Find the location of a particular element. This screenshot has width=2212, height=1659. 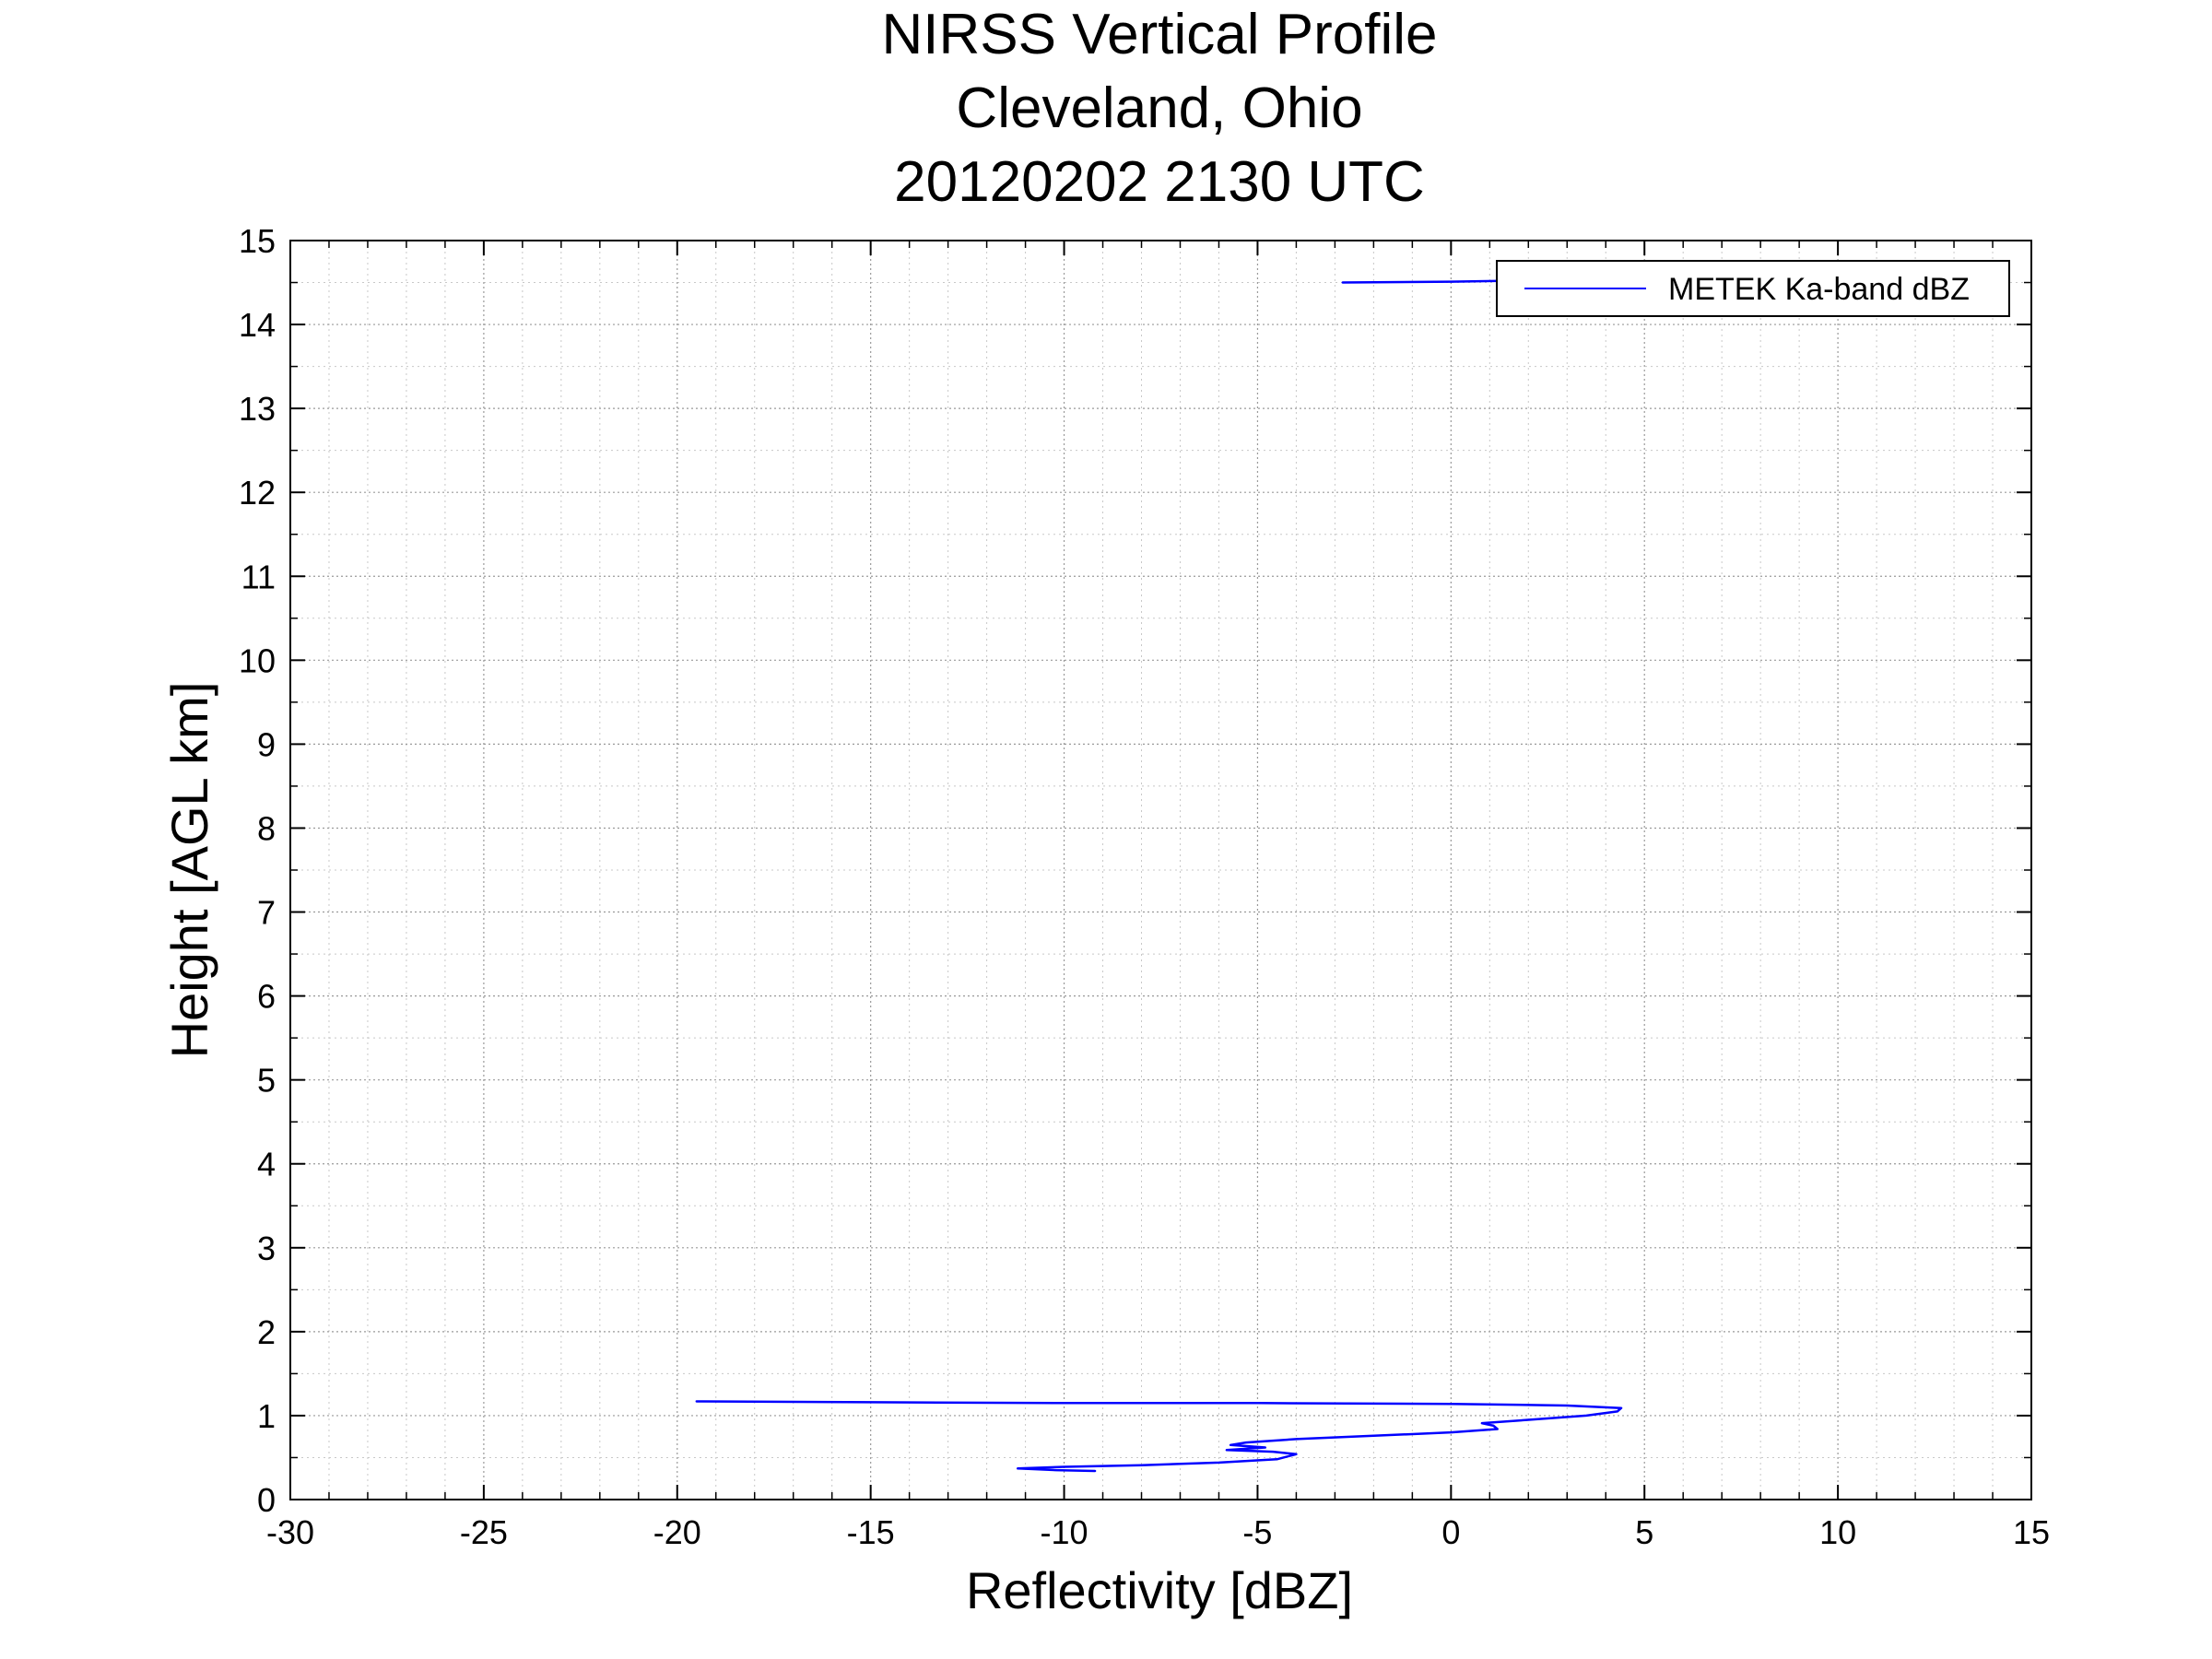

x-tick-label: -5 is located at coordinates (1257, 1532).